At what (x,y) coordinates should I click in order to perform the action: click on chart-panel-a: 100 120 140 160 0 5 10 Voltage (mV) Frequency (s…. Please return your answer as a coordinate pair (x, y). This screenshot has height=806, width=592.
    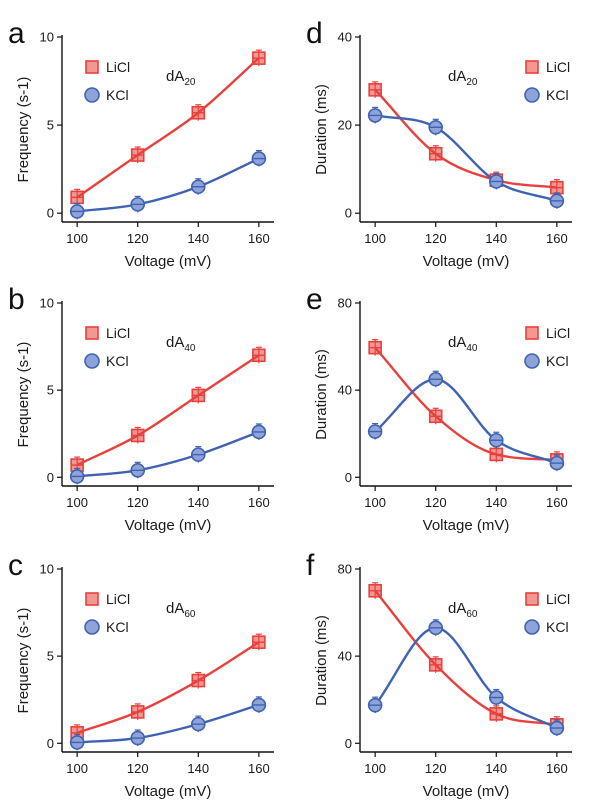
    Looking at the image, I should click on (141, 143).